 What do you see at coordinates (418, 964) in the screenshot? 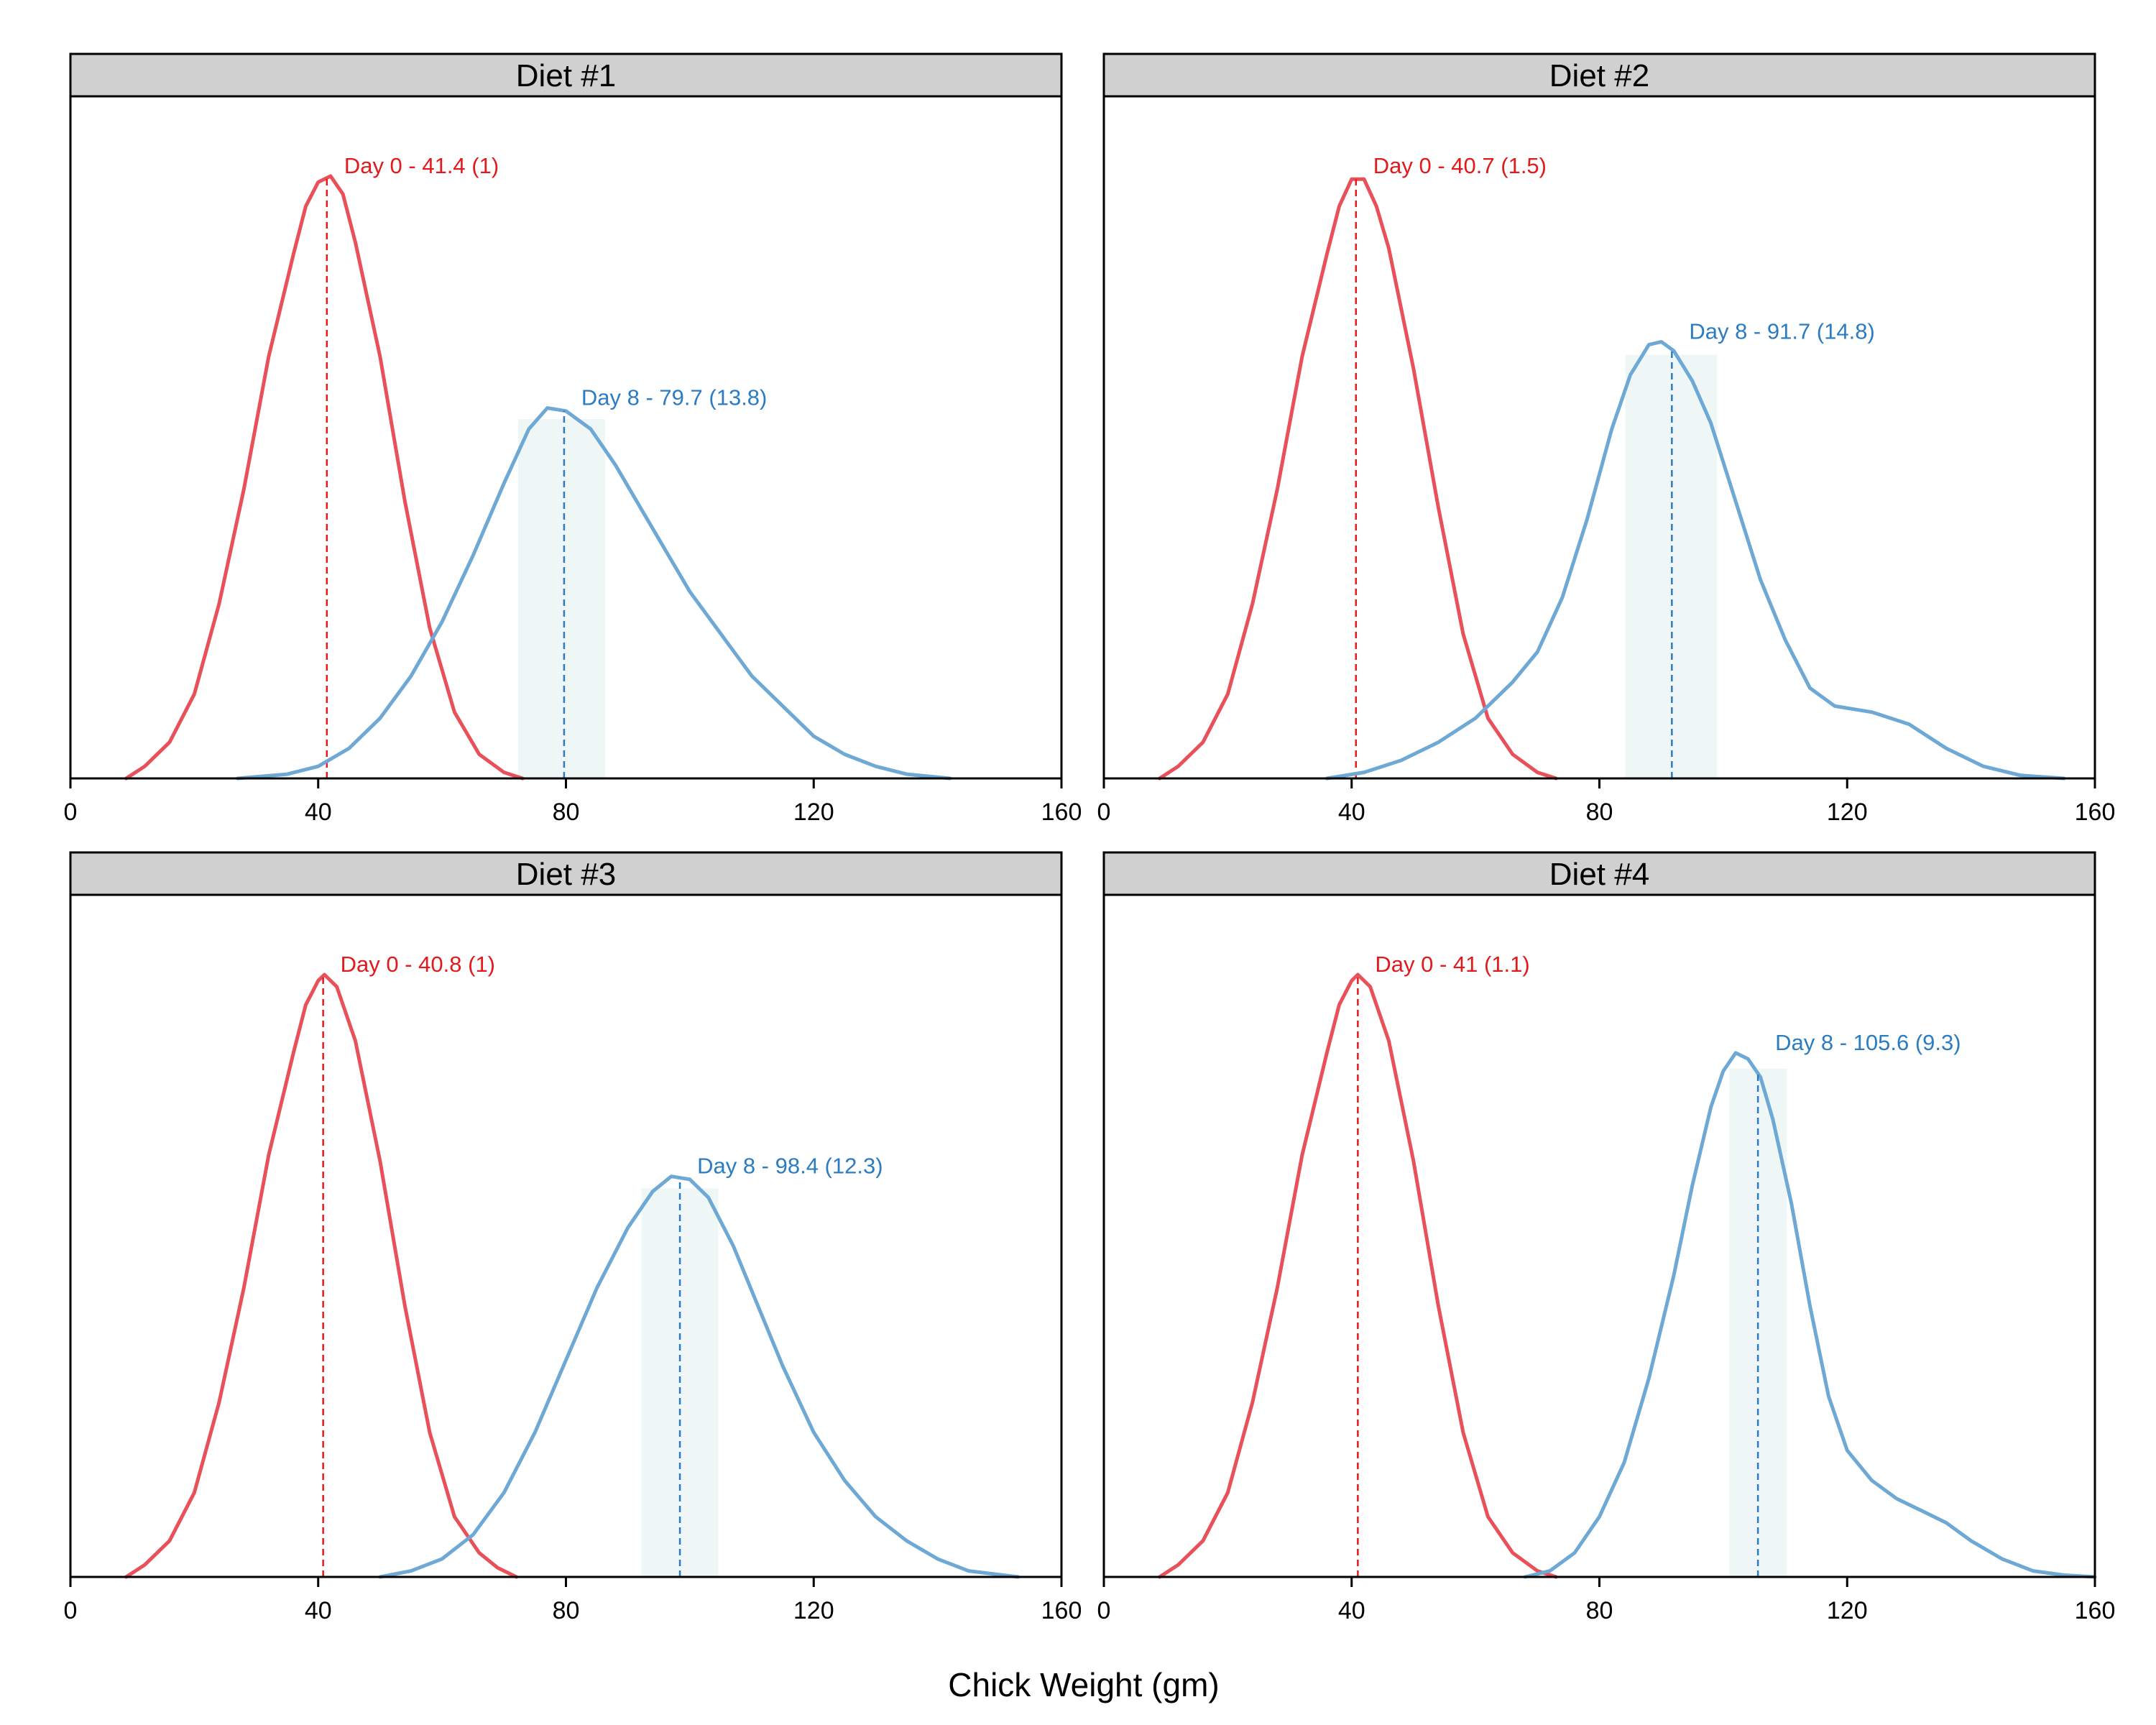
I see `day0-label: Day 0 - 40.8 (1)` at bounding box center [418, 964].